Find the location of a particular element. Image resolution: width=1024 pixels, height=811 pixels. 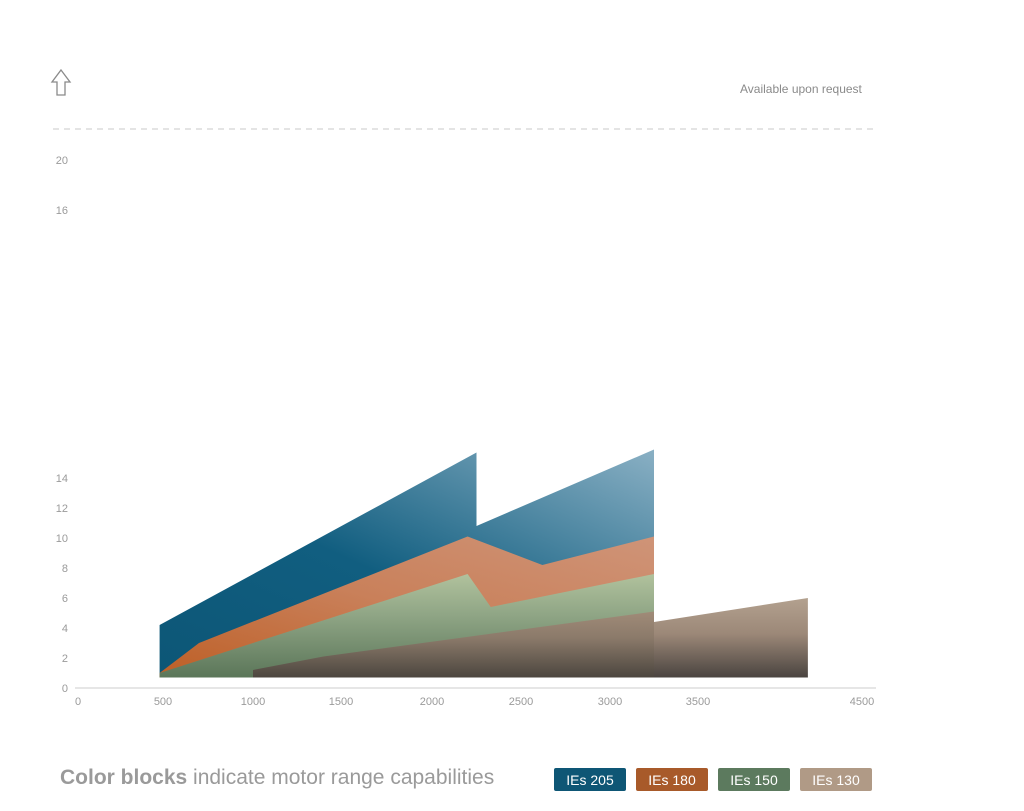

area-ies-130-extension is located at coordinates (731, 638).